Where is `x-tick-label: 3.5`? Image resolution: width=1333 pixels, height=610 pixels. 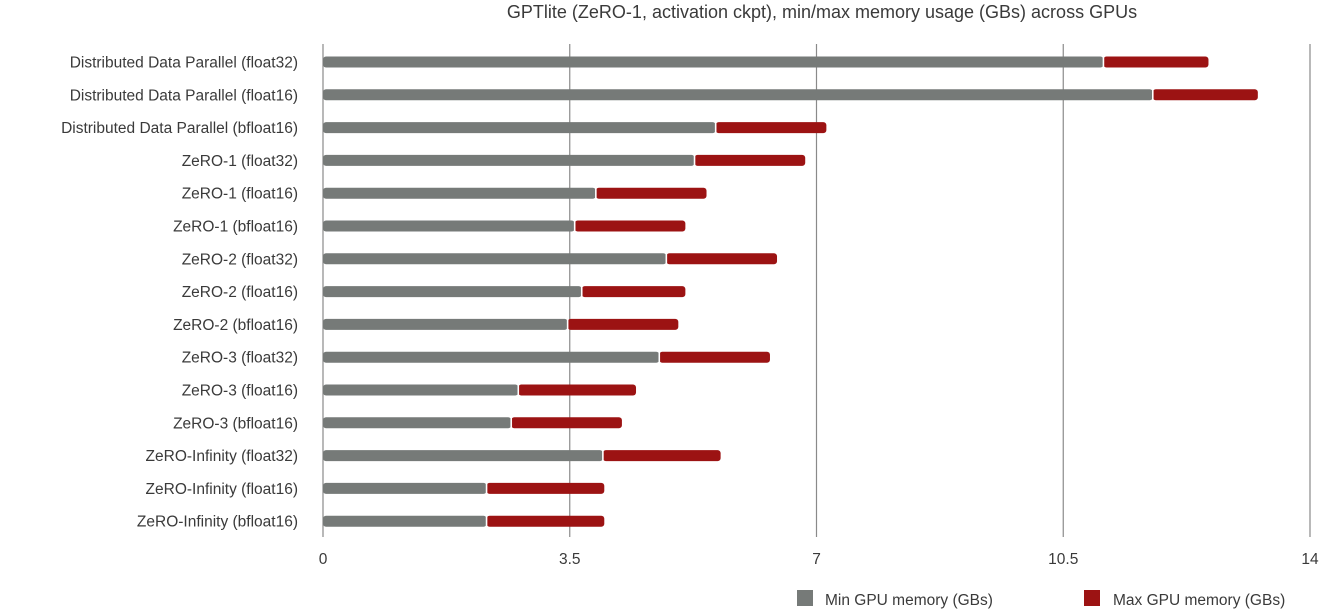
x-tick-label: 3.5 is located at coordinates (570, 559).